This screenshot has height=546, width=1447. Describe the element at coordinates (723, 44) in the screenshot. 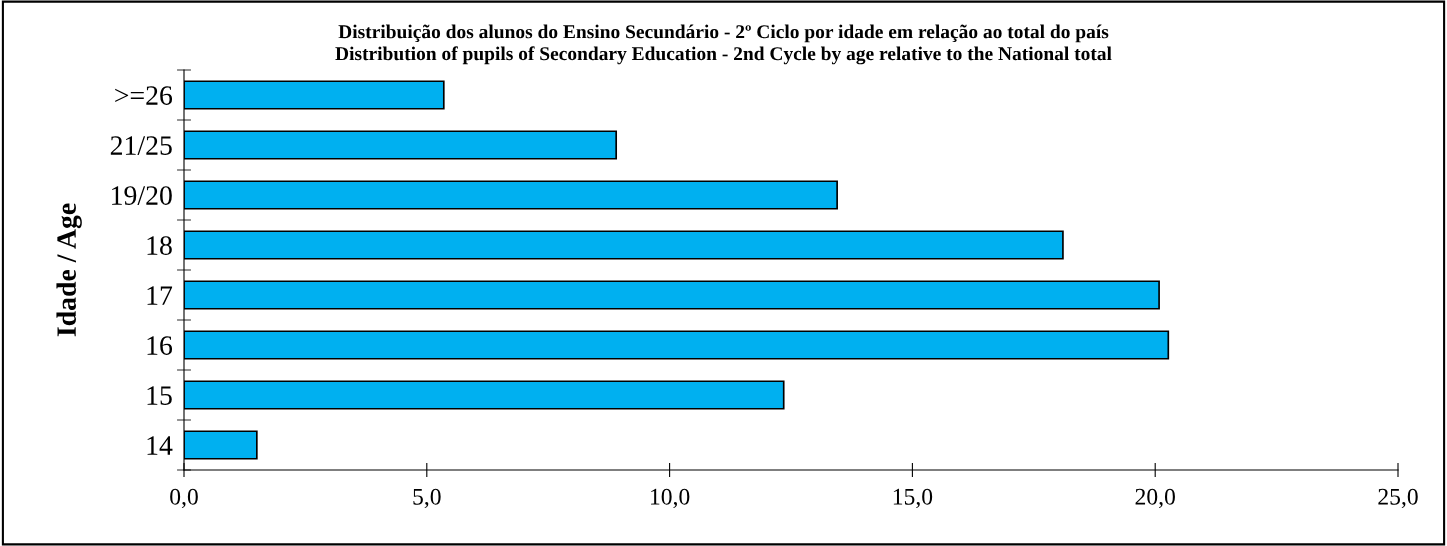

I see `chart-title: Distribuição dos alunos do Ensino Secundário - 2º Ciclo por idade em relação ao total do país Distribution of pupils of Secondary Education - 2nd Cycle by age relative to the National total` at that location.